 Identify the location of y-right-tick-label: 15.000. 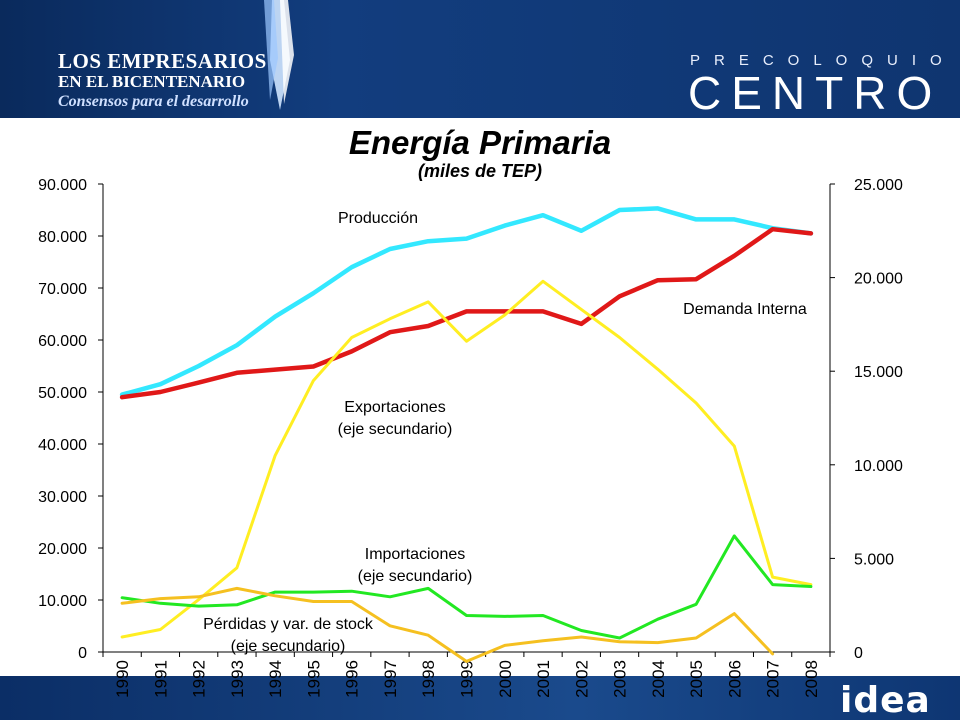
(878, 372).